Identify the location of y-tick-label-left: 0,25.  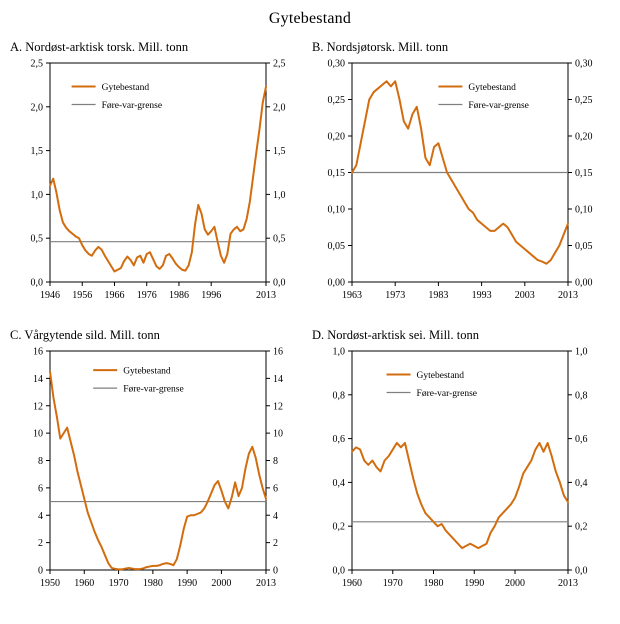
(337, 100).